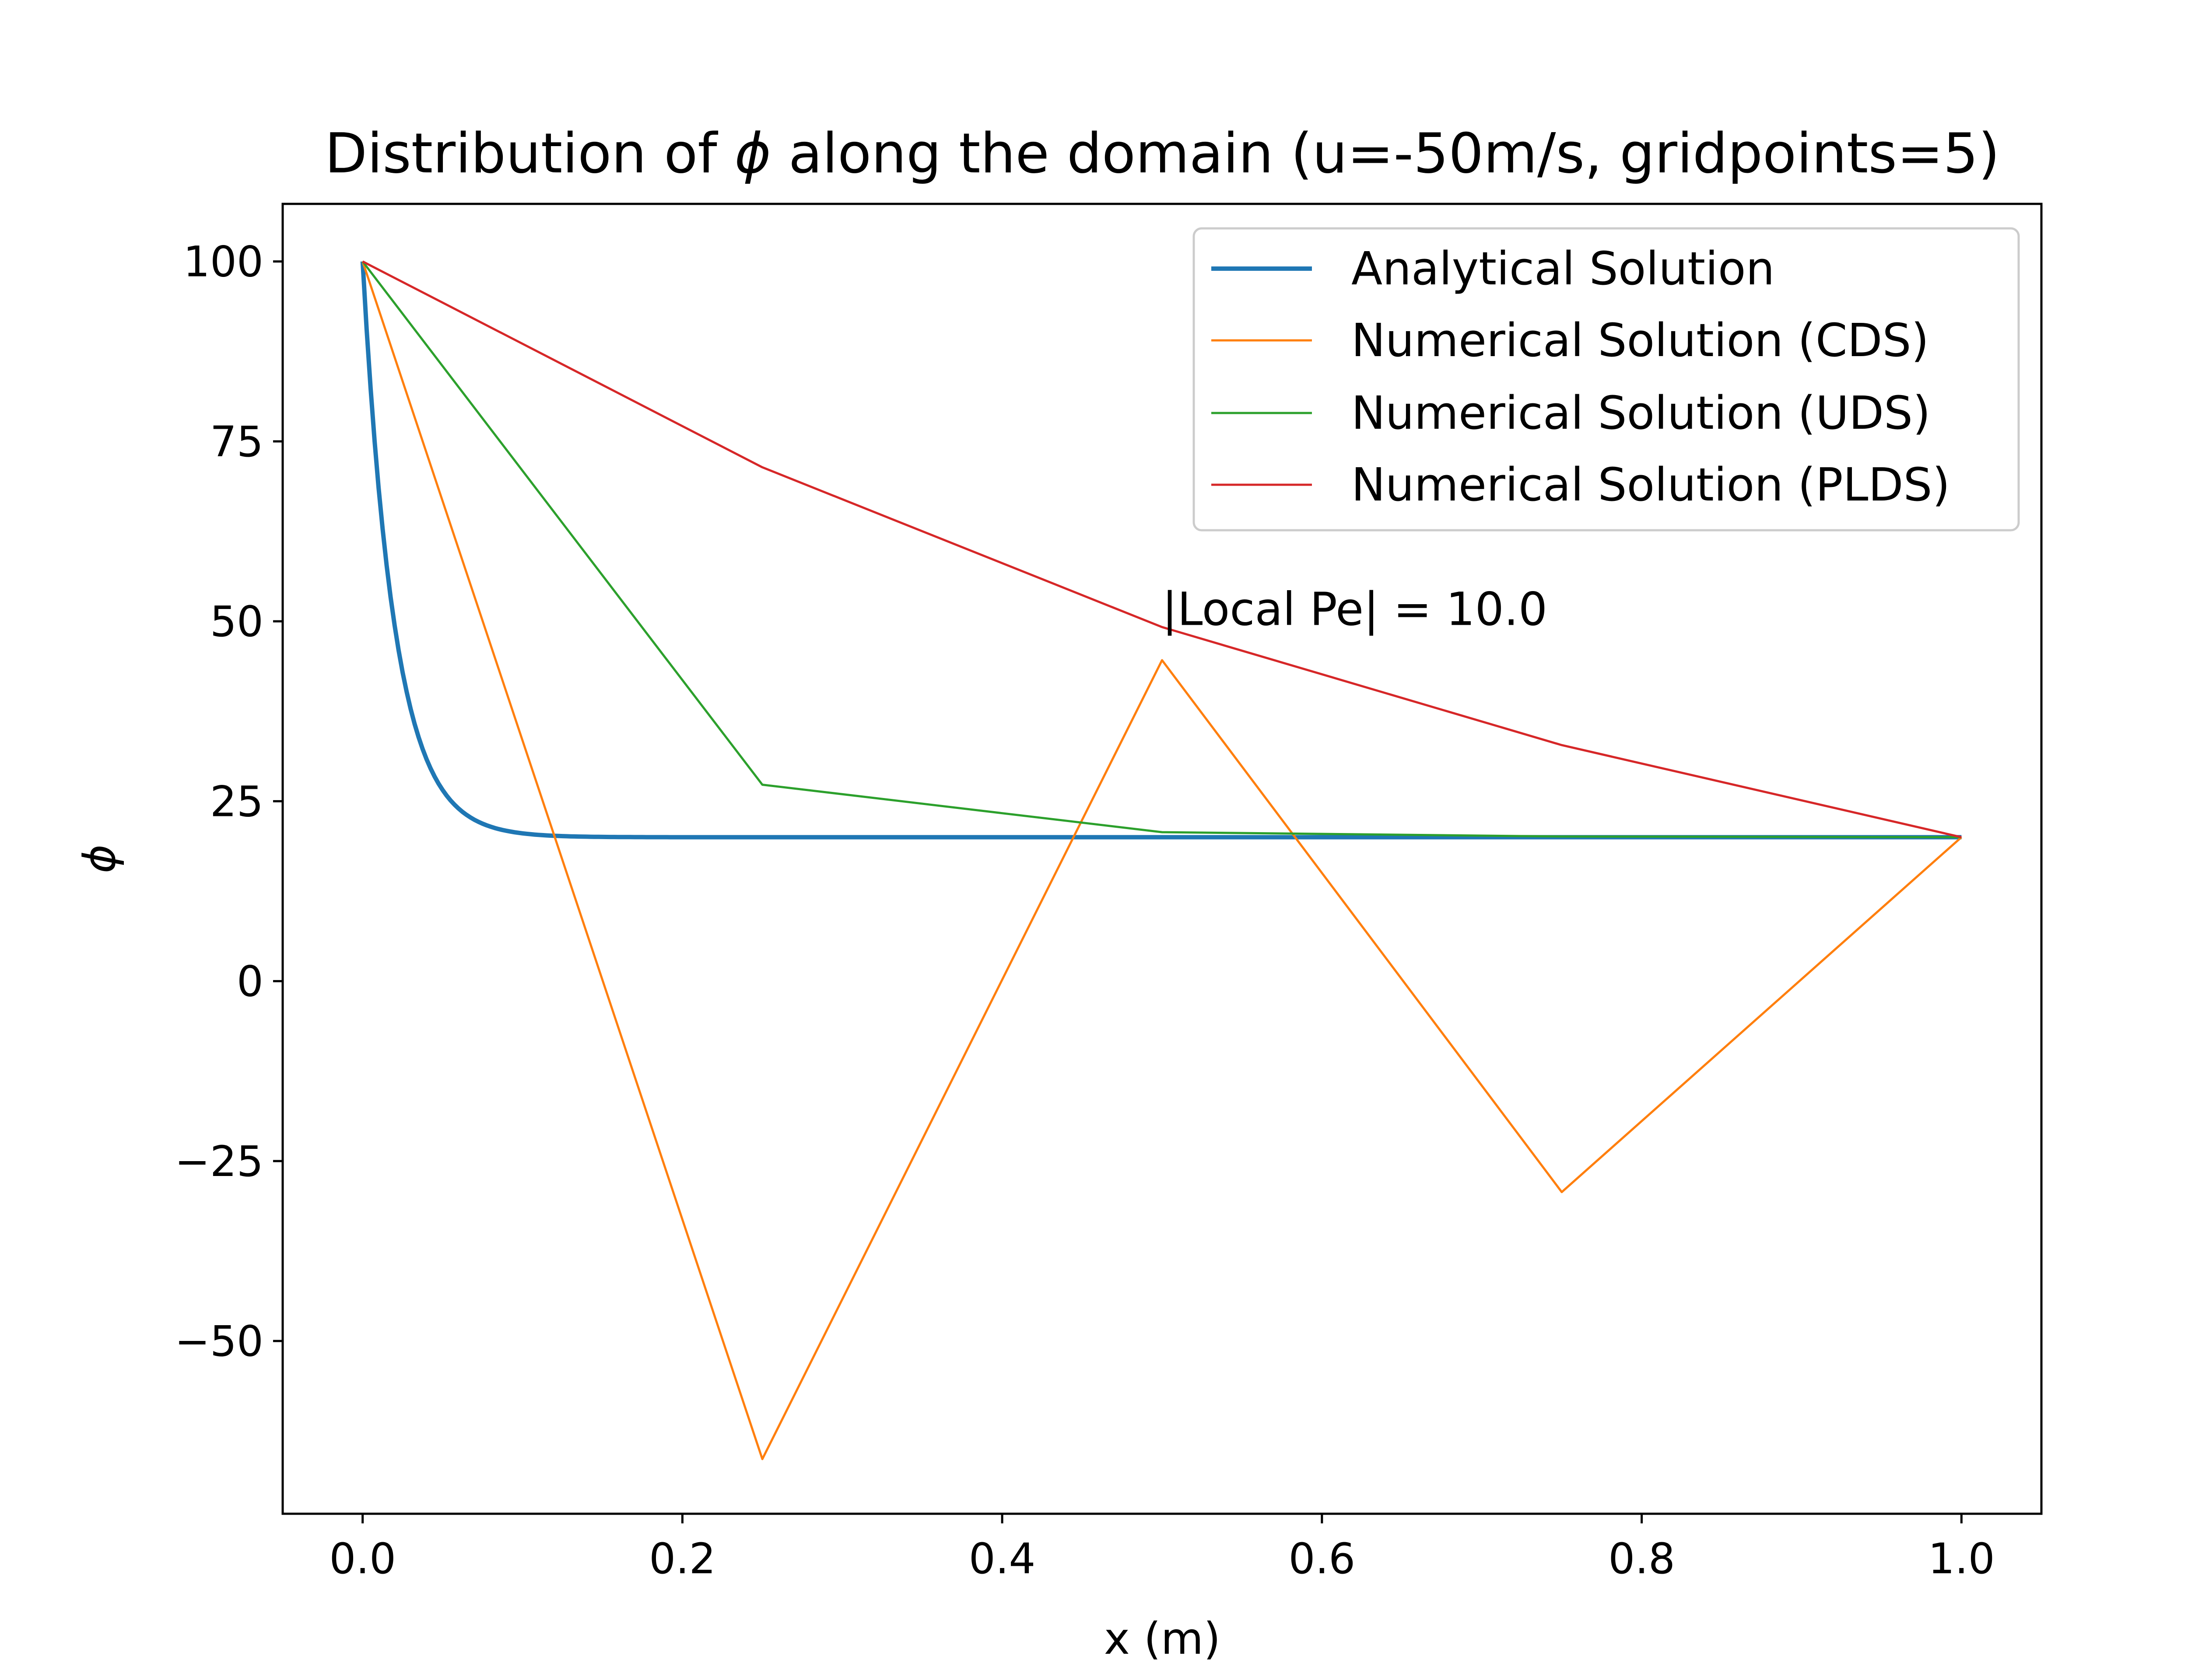 Image resolution: width=2188 pixels, height=1680 pixels. Describe the element at coordinates (100, 858) in the screenshot. I see `y-axis-label: ϕ` at that location.